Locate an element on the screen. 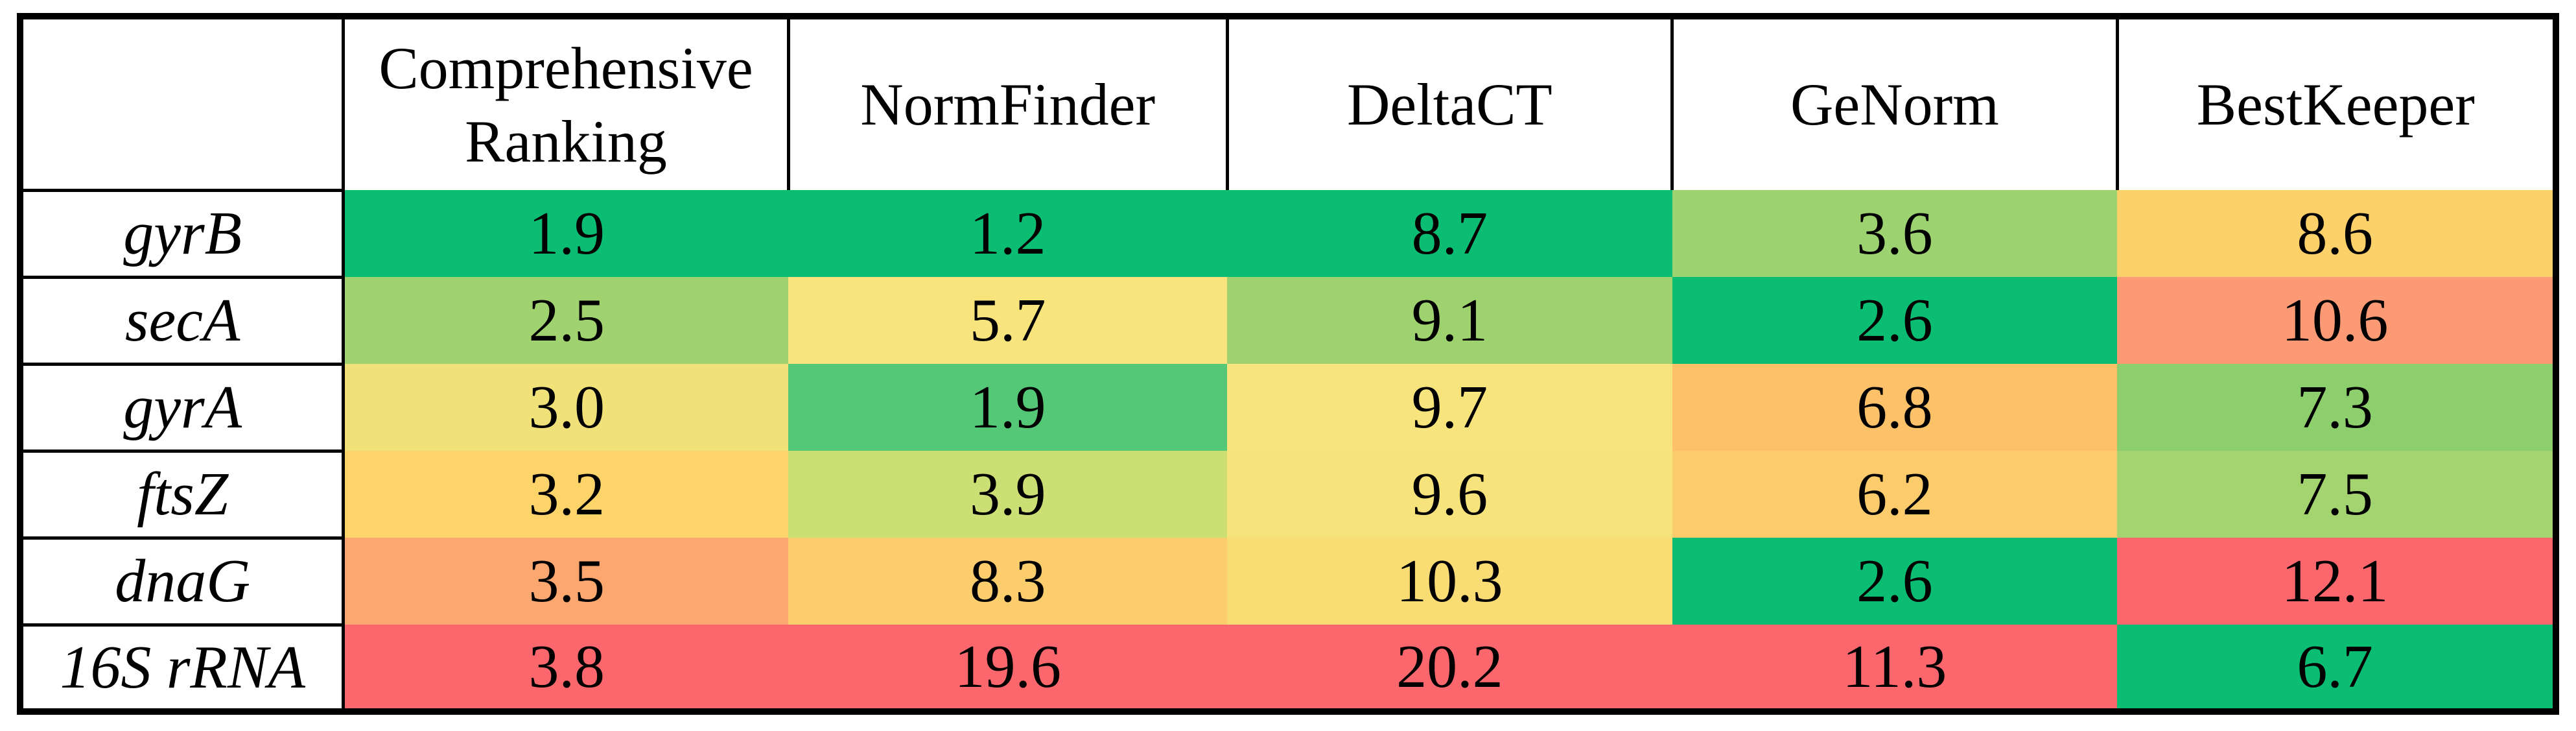 The height and width of the screenshot is (731, 2576). cell-dnag-normfinder: 8.3 is located at coordinates (1008, 582).